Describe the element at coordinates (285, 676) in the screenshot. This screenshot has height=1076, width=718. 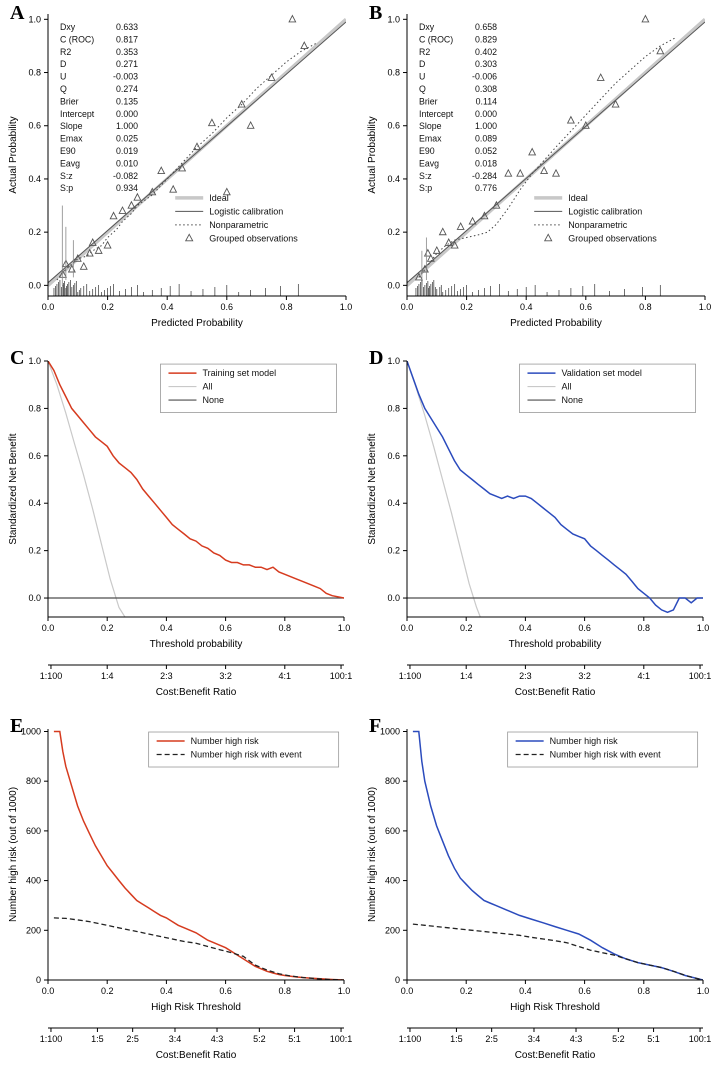
I see `svg-text: 4:1` at that location.